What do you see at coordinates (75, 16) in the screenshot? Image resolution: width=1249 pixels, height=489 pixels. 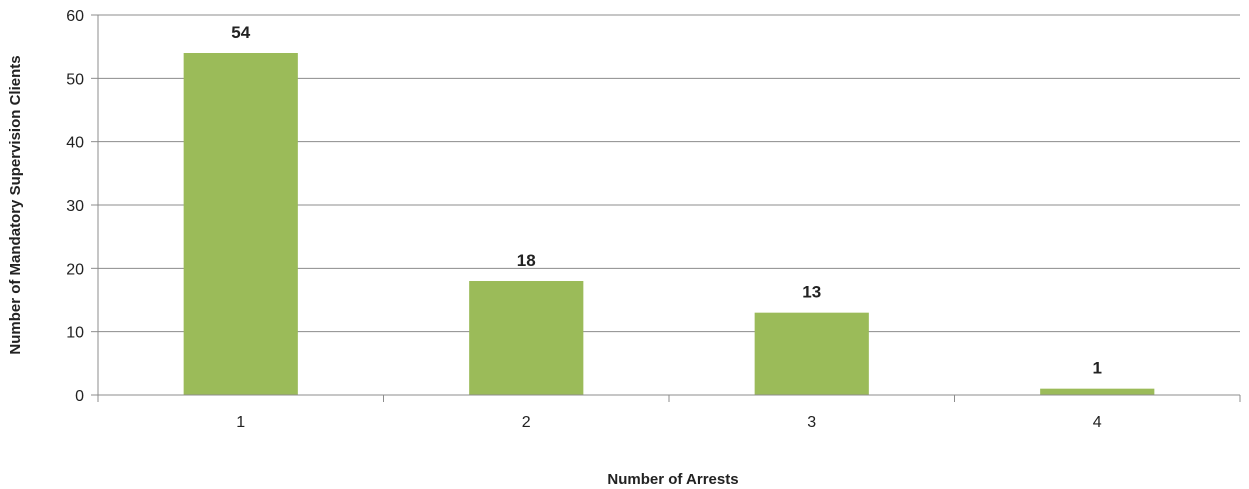 I see `y-tick-label: 60` at bounding box center [75, 16].